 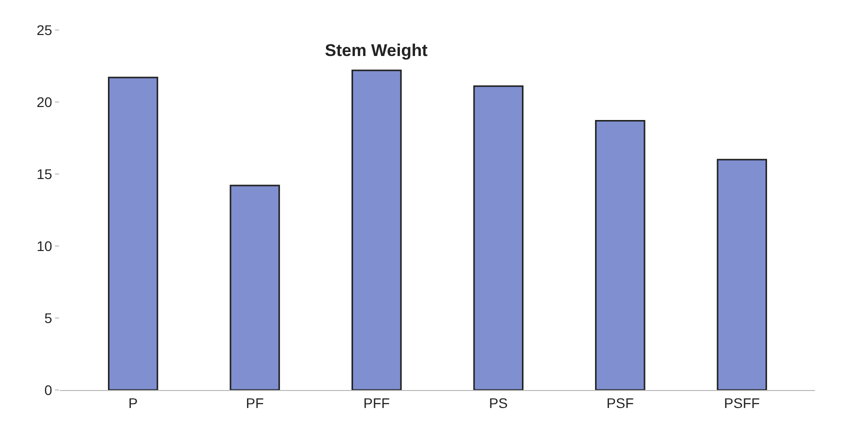 I want to click on x-tick-label: PF, so click(x=255, y=402).